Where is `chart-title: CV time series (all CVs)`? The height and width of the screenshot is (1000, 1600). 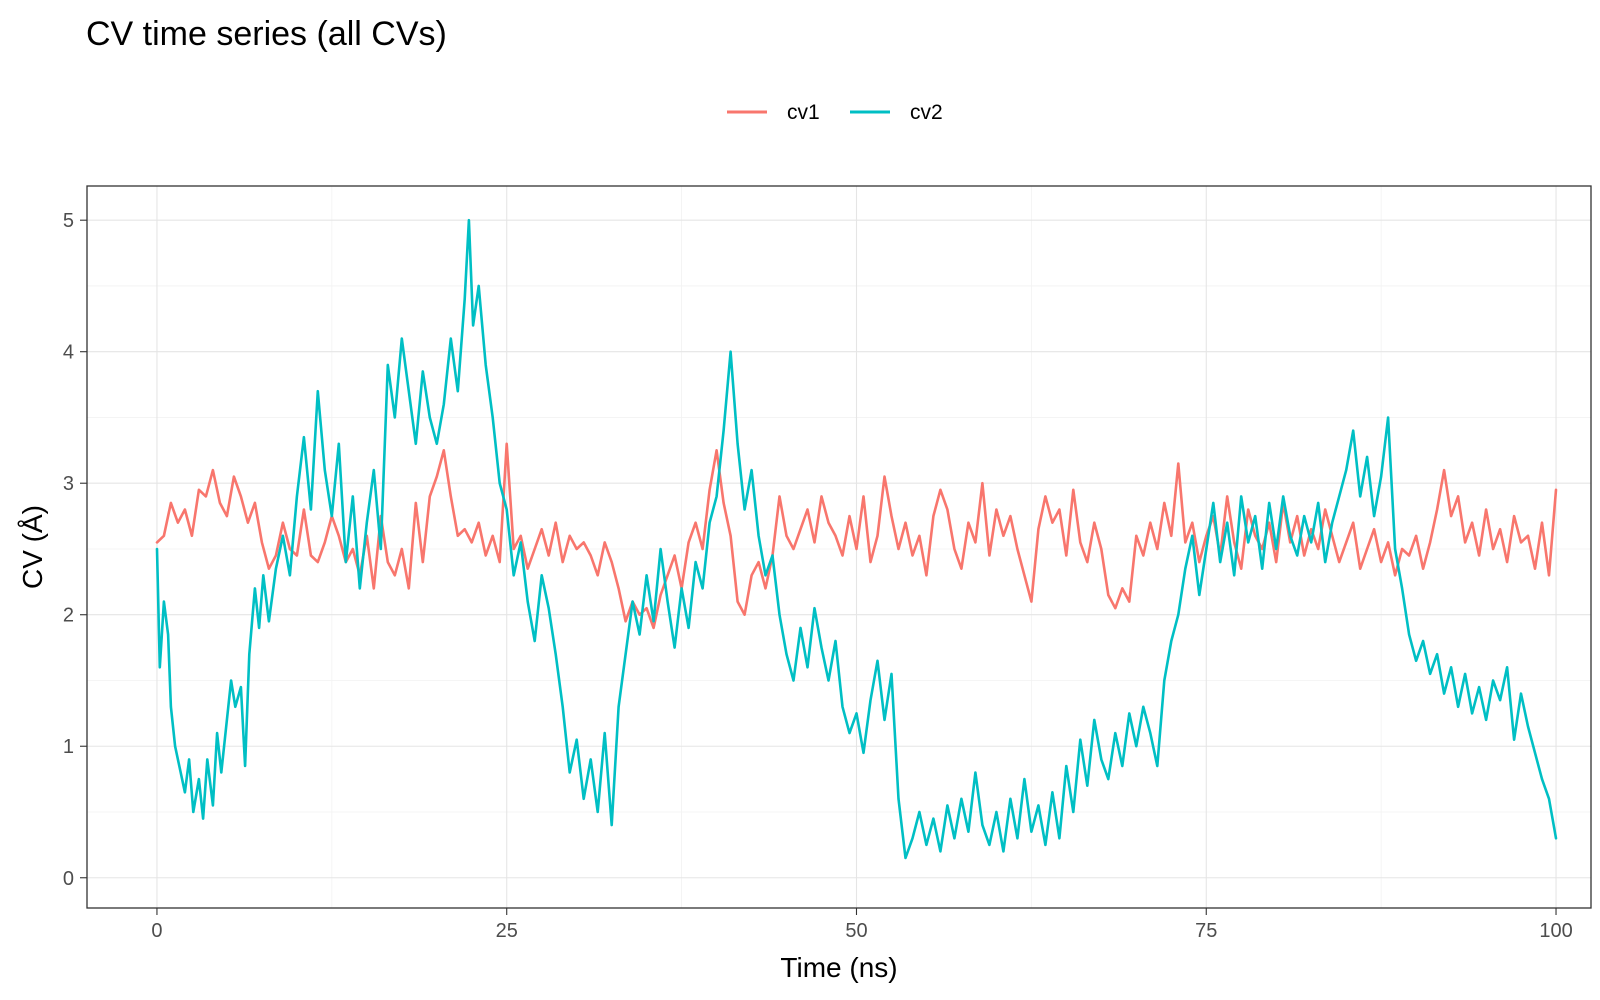
chart-title: CV time series (all CVs) is located at coordinates (266, 34).